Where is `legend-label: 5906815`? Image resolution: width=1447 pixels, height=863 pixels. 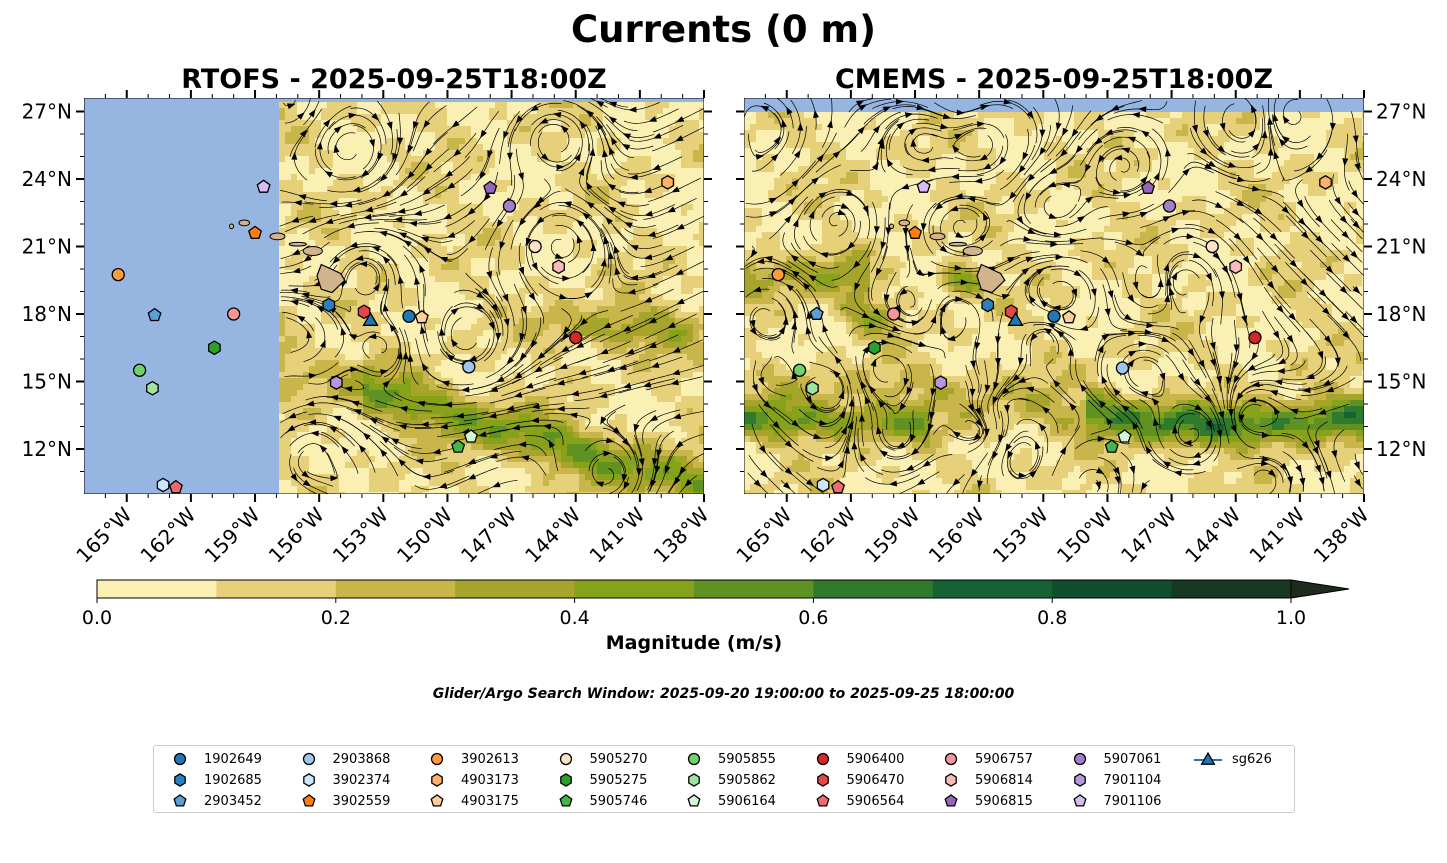
legend-label: 5906815 is located at coordinates (1004, 801).